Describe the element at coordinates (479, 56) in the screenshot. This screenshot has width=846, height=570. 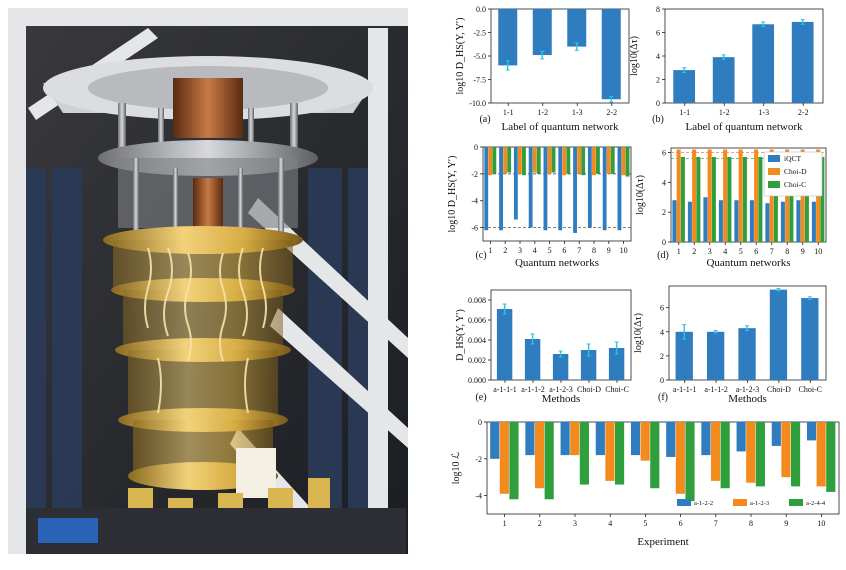
I see `y-tick-label: -5.0` at that location.